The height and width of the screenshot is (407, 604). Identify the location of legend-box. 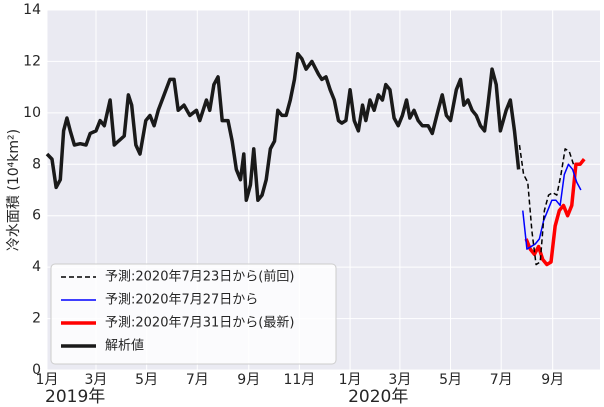
(193, 314).